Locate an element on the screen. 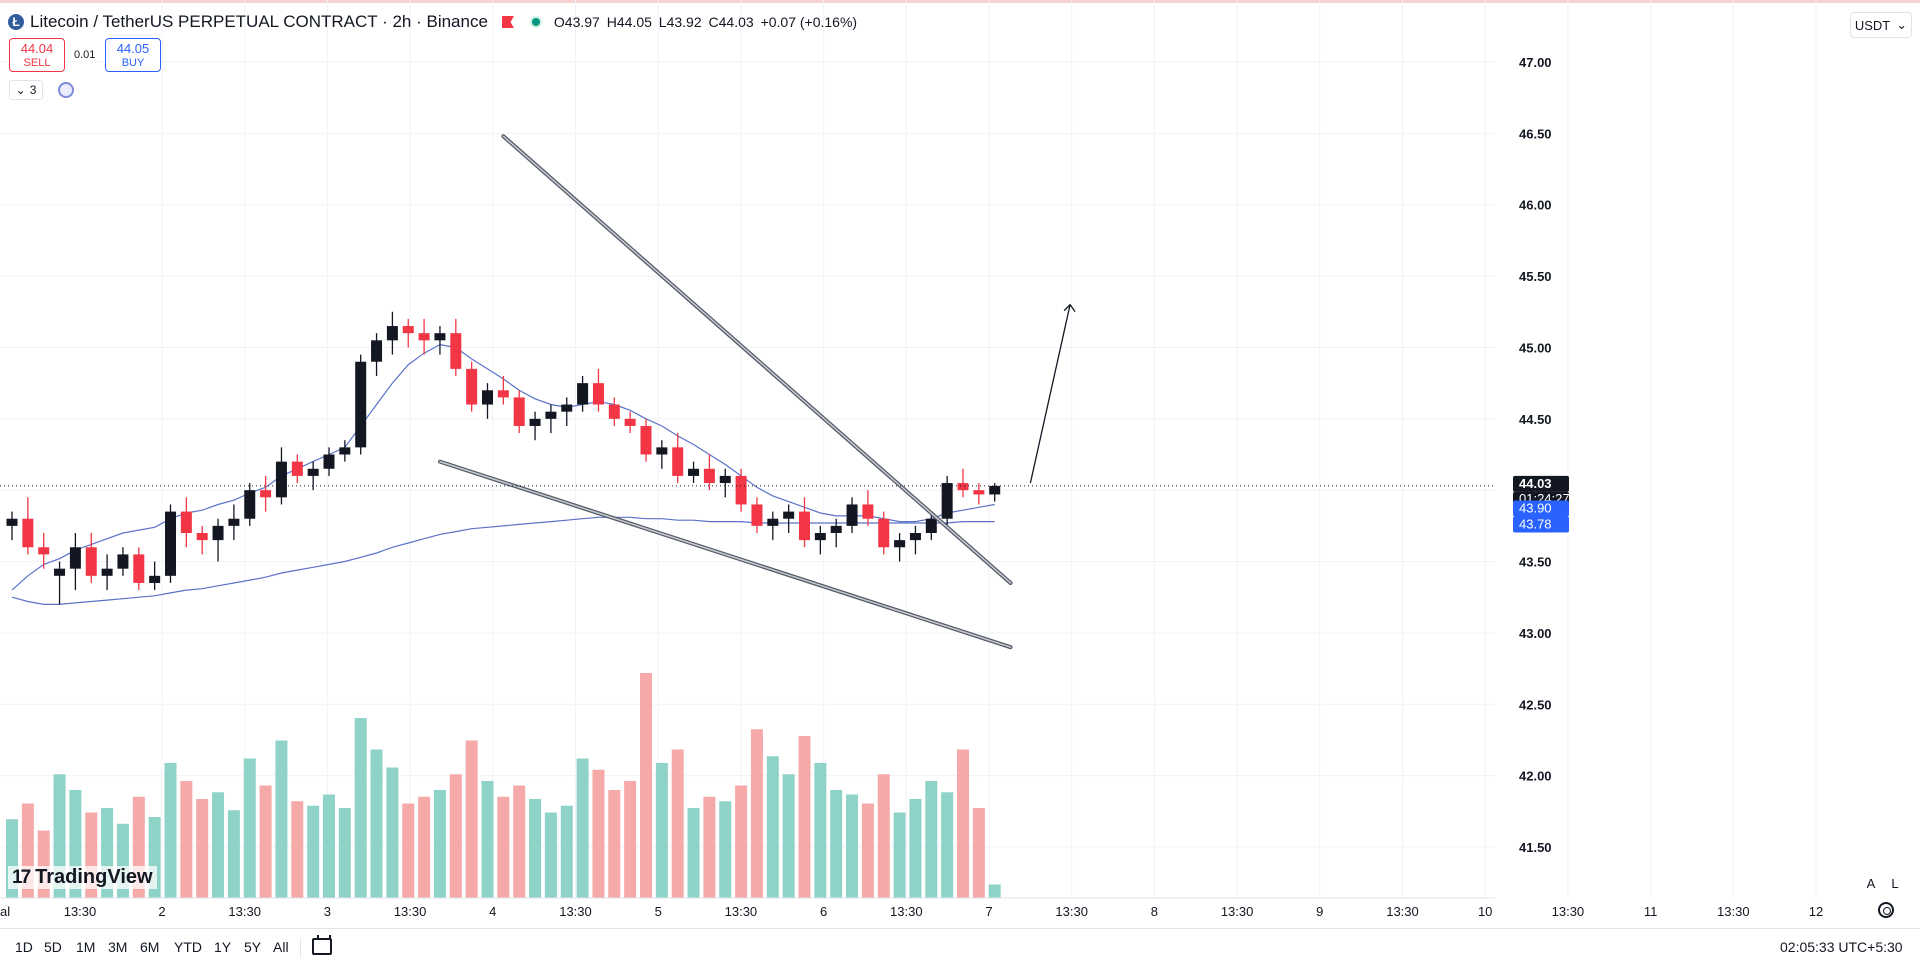  top-accent-line is located at coordinates (960, 1).